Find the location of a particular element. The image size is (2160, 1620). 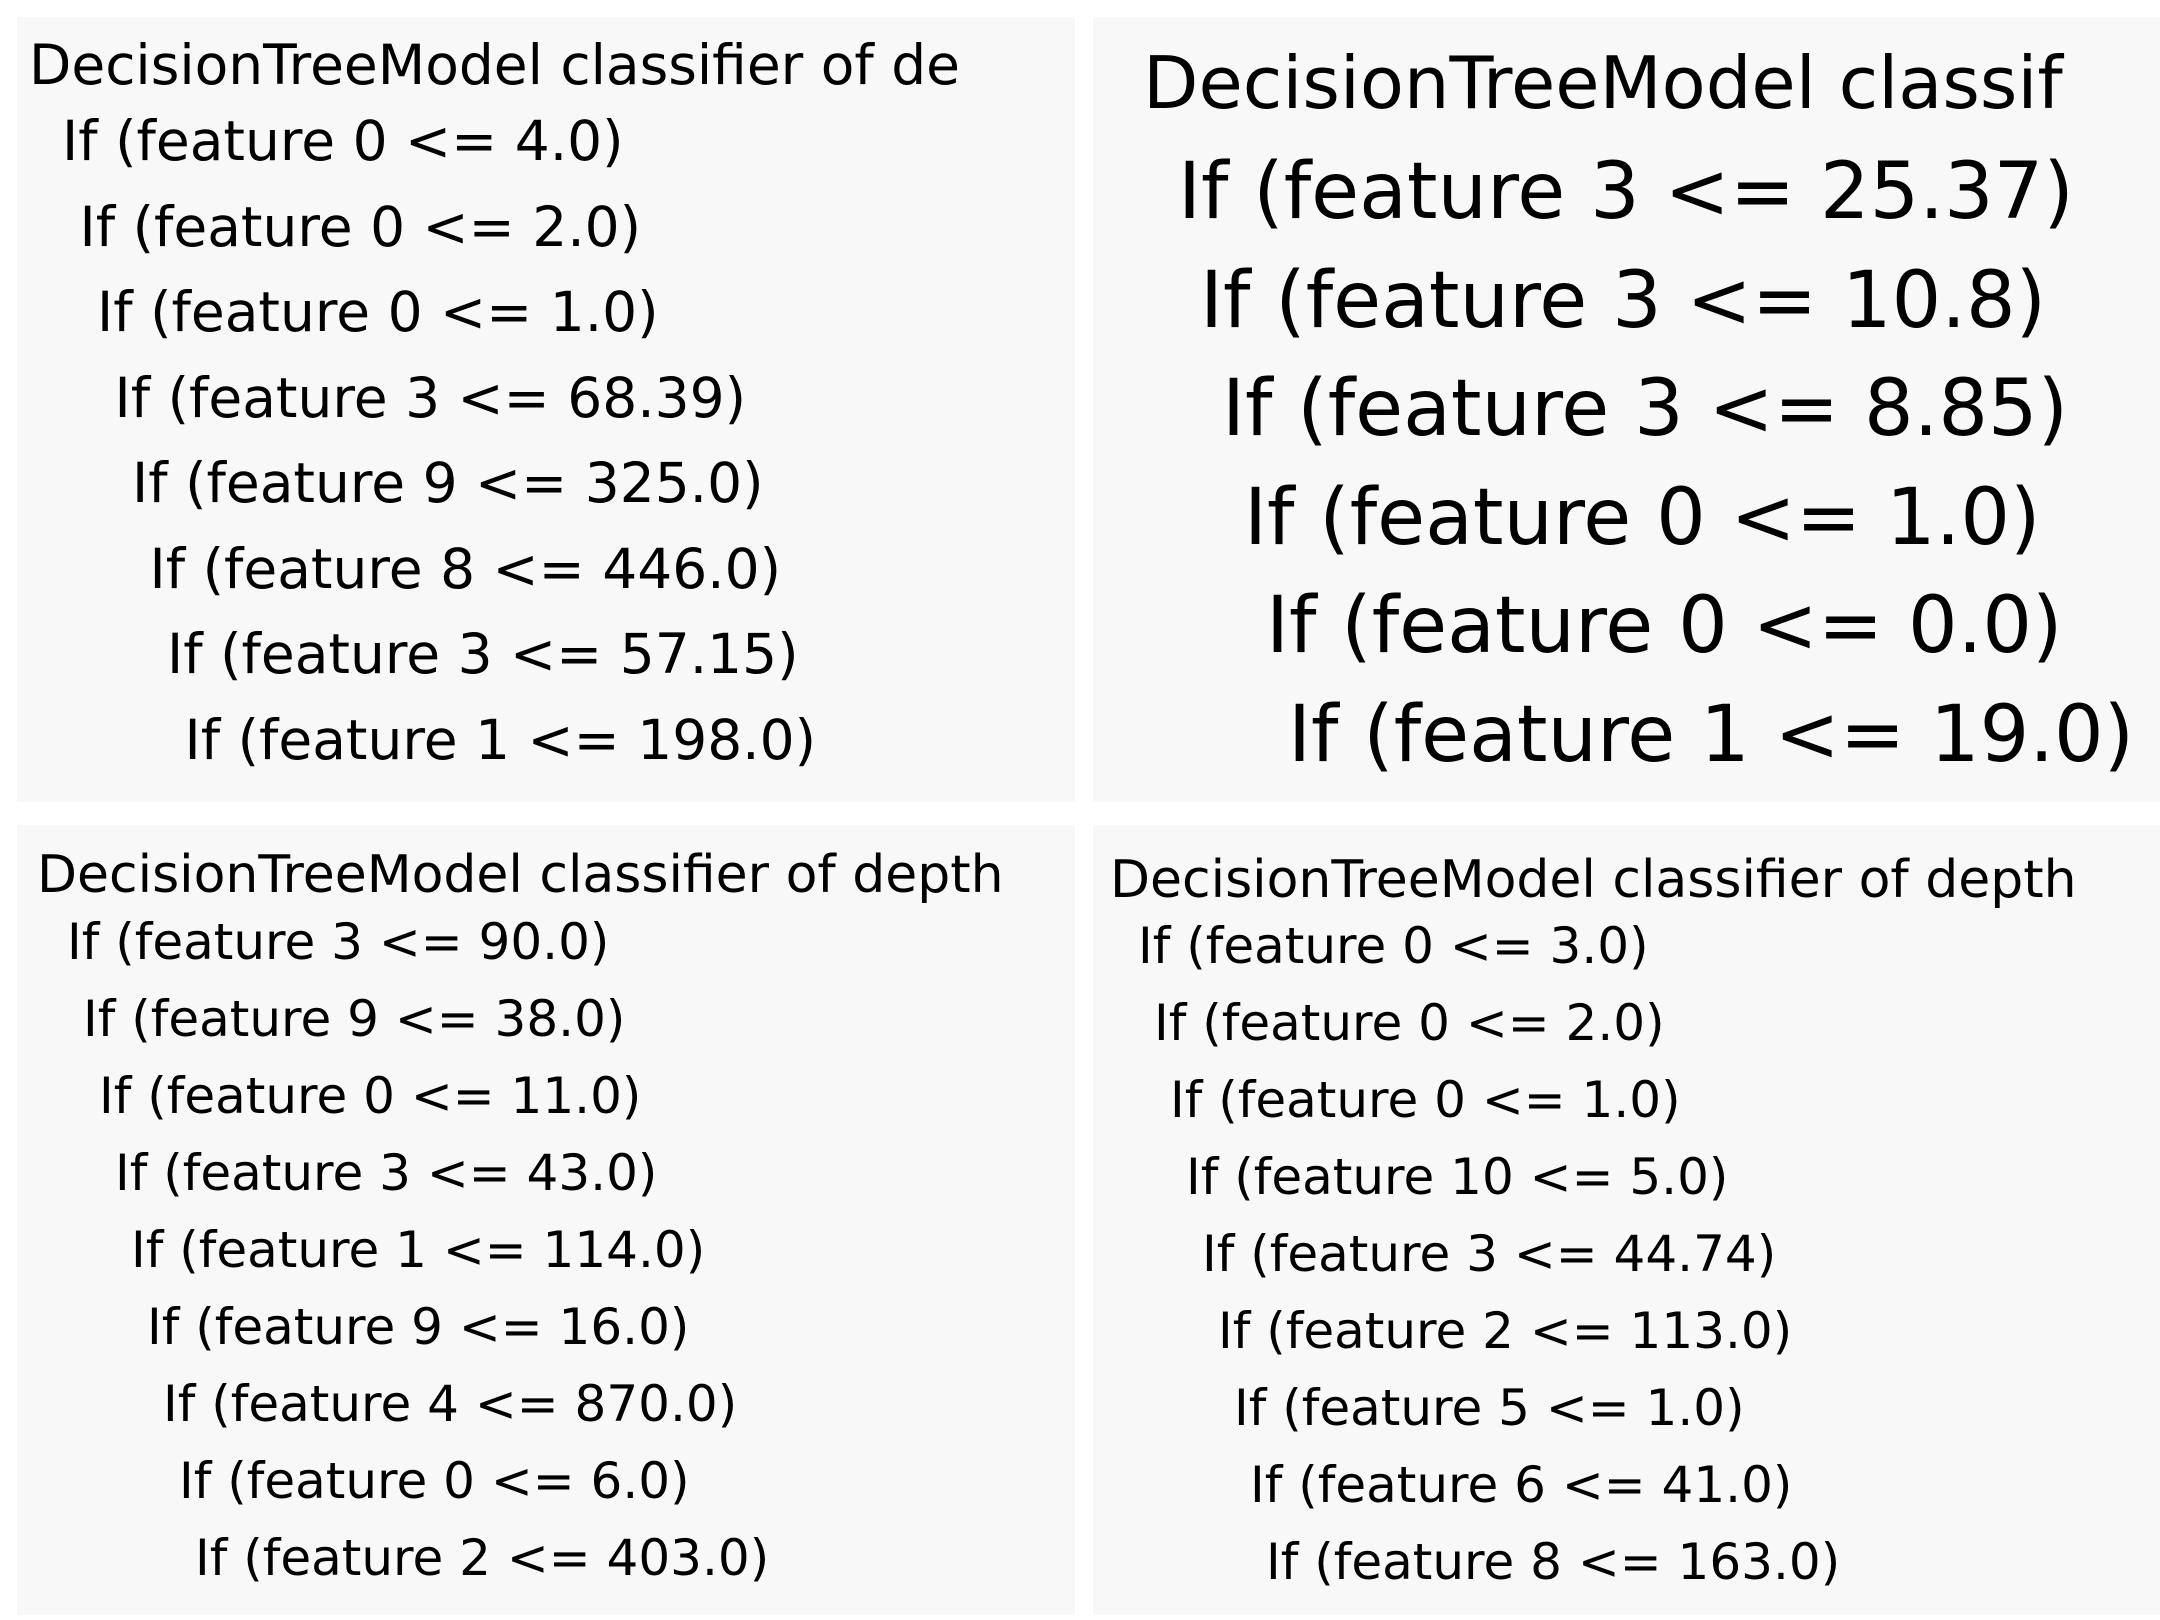

rule-line: If (feature 3 <= 68.39) is located at coordinates (430, 397).